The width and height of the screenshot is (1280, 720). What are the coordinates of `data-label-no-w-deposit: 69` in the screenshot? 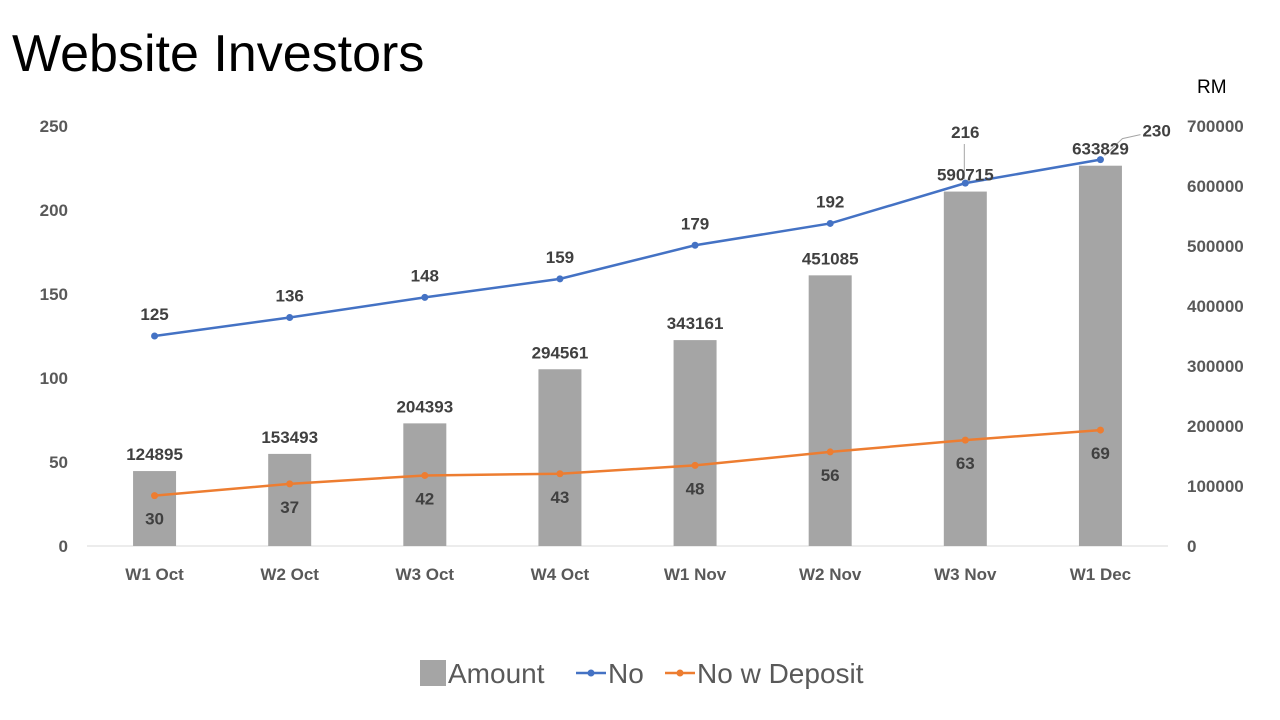 It's located at (1100, 453).